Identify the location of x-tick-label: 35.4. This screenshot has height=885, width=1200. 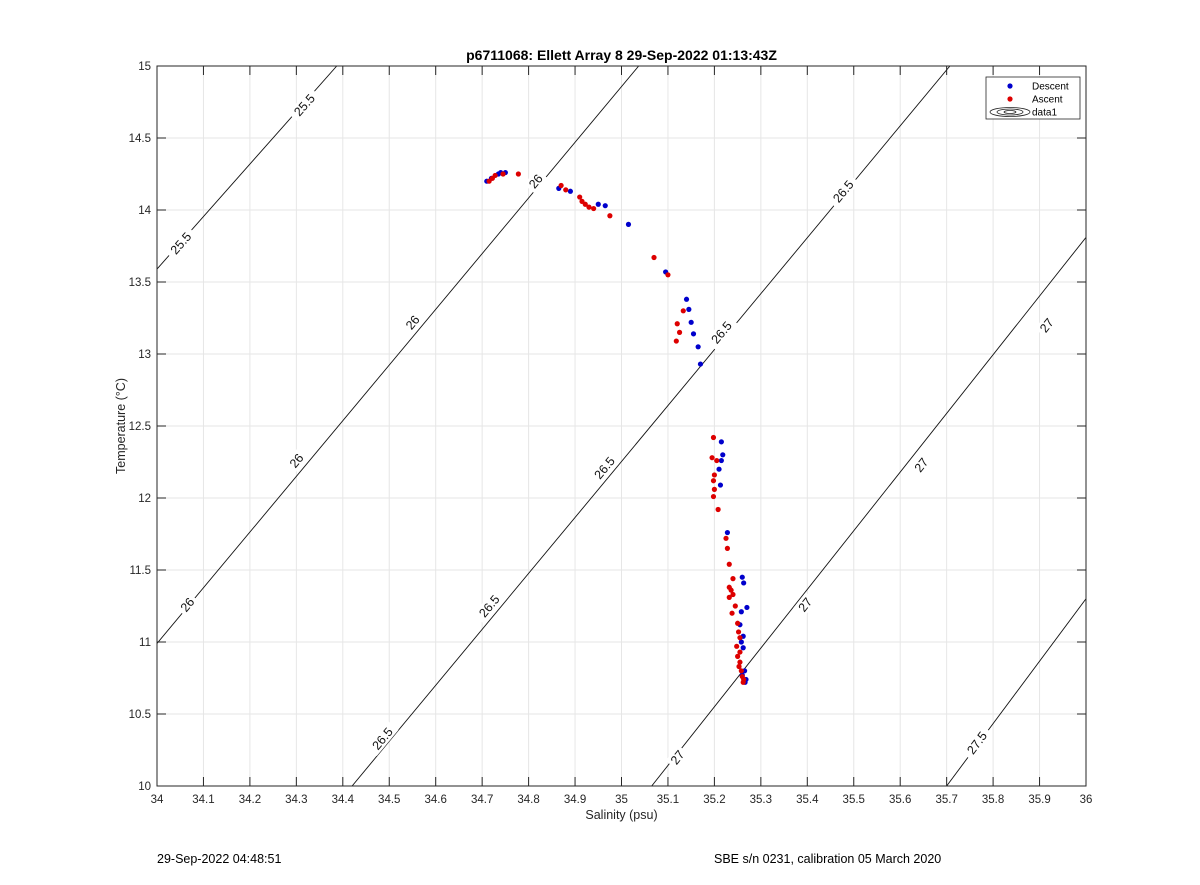
(807, 800).